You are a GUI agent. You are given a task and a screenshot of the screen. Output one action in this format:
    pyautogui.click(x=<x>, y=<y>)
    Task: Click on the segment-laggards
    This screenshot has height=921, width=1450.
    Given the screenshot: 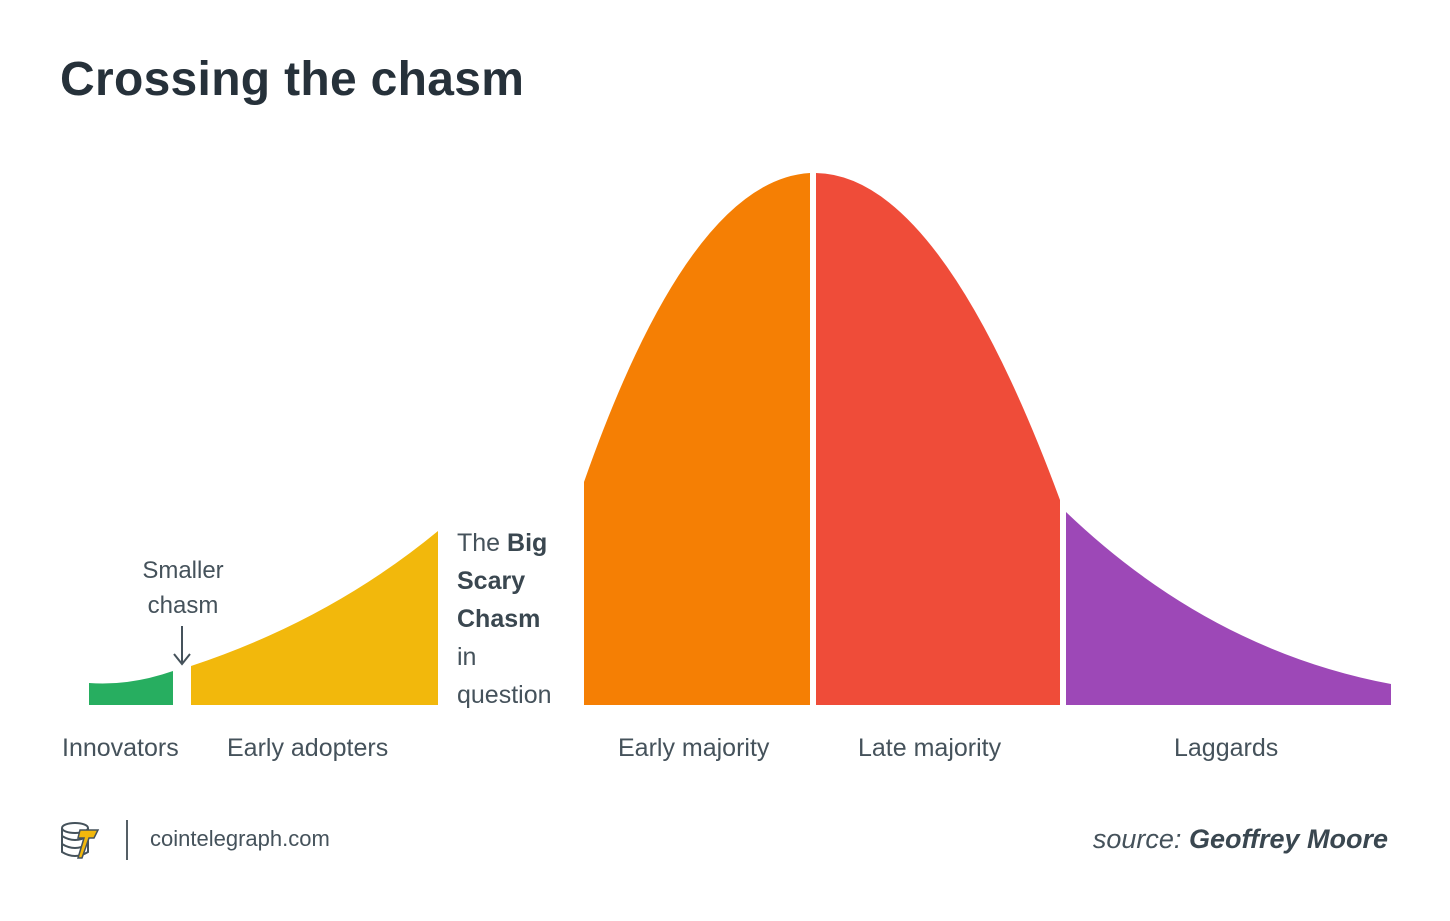 What is the action you would take?
    pyautogui.click(x=1228, y=608)
    